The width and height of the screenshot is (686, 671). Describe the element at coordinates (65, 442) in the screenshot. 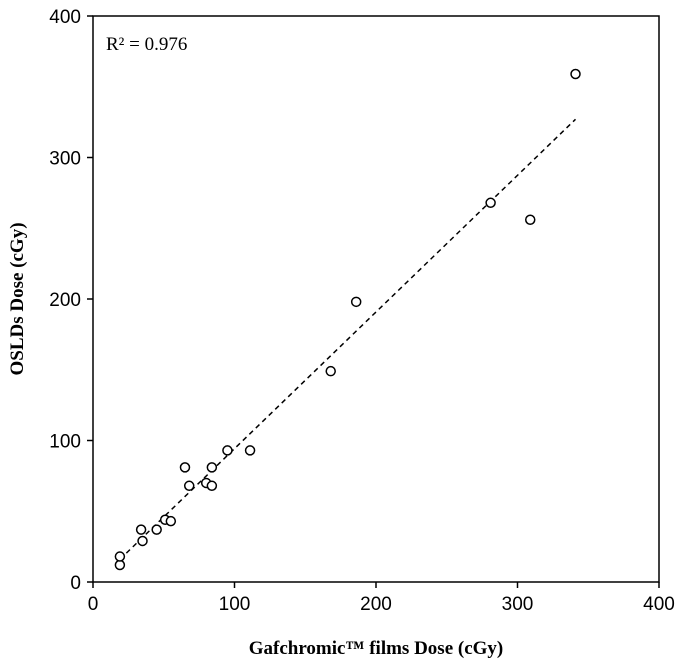

I see `y-tick-label: 100` at that location.